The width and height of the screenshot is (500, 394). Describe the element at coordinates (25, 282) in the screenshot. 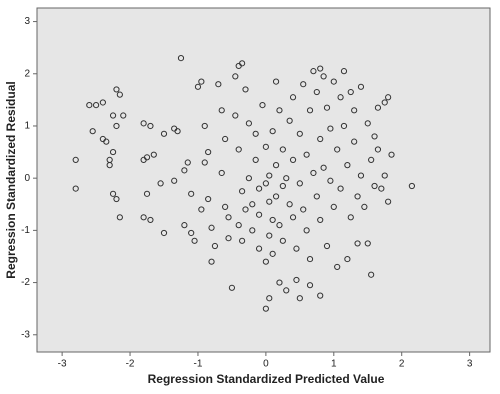

I see `y-tick-label: -2` at that location.